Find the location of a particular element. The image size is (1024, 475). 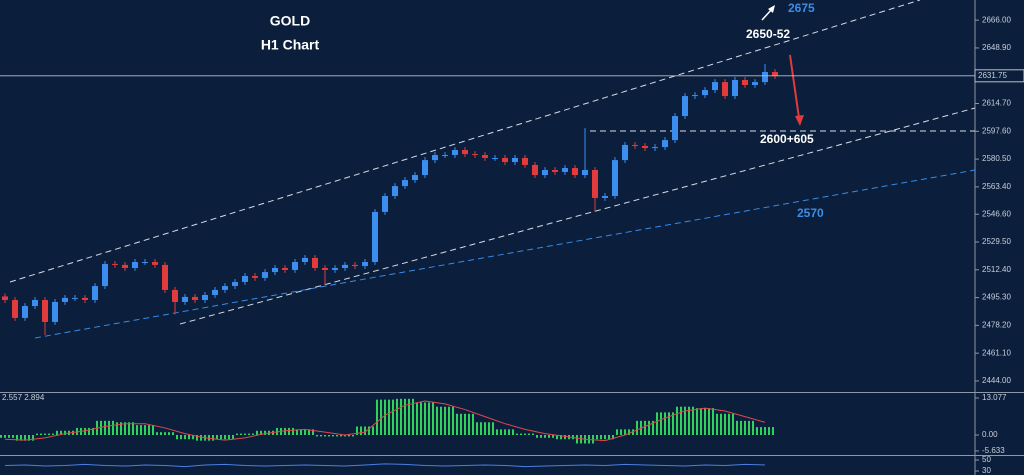

y-tick-label: 2478.20 is located at coordinates (996, 324).